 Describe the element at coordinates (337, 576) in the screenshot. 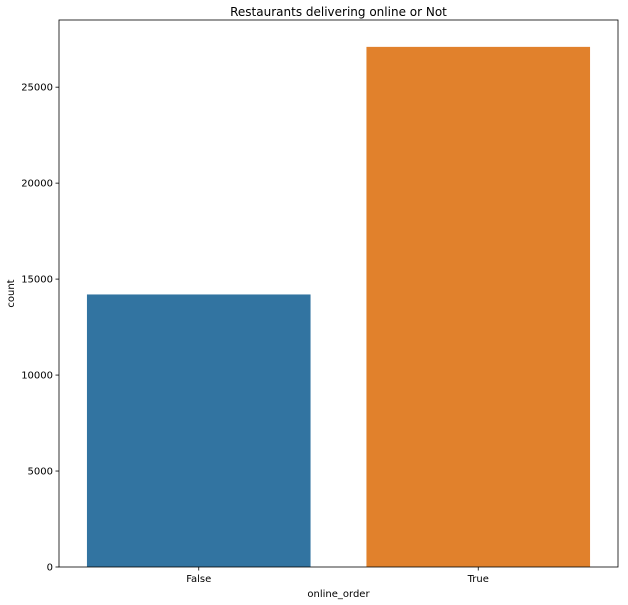

I see `x-axis-ticks: False True` at that location.